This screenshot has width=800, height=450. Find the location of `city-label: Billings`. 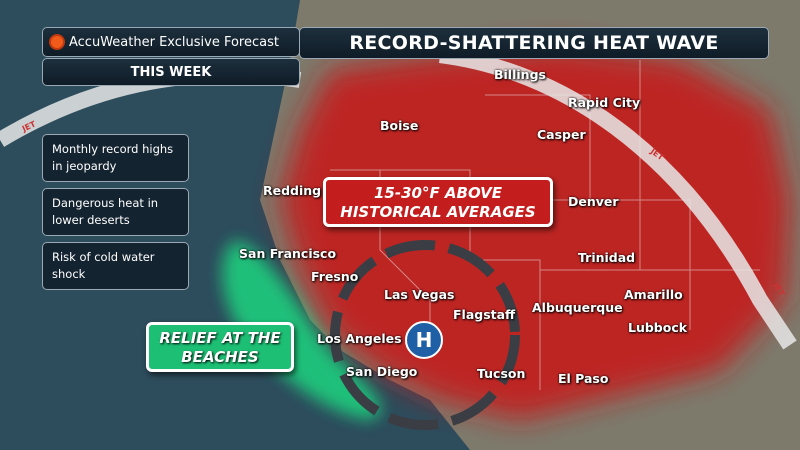

city-label: Billings is located at coordinates (520, 74).